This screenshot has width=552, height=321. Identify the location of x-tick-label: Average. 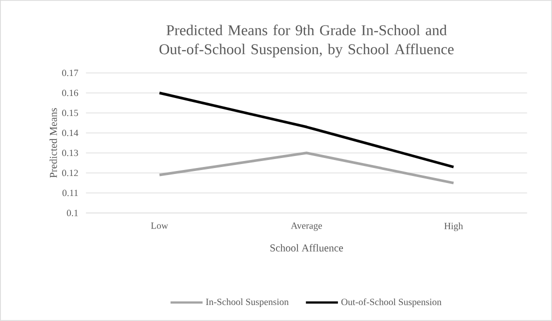
(306, 226).